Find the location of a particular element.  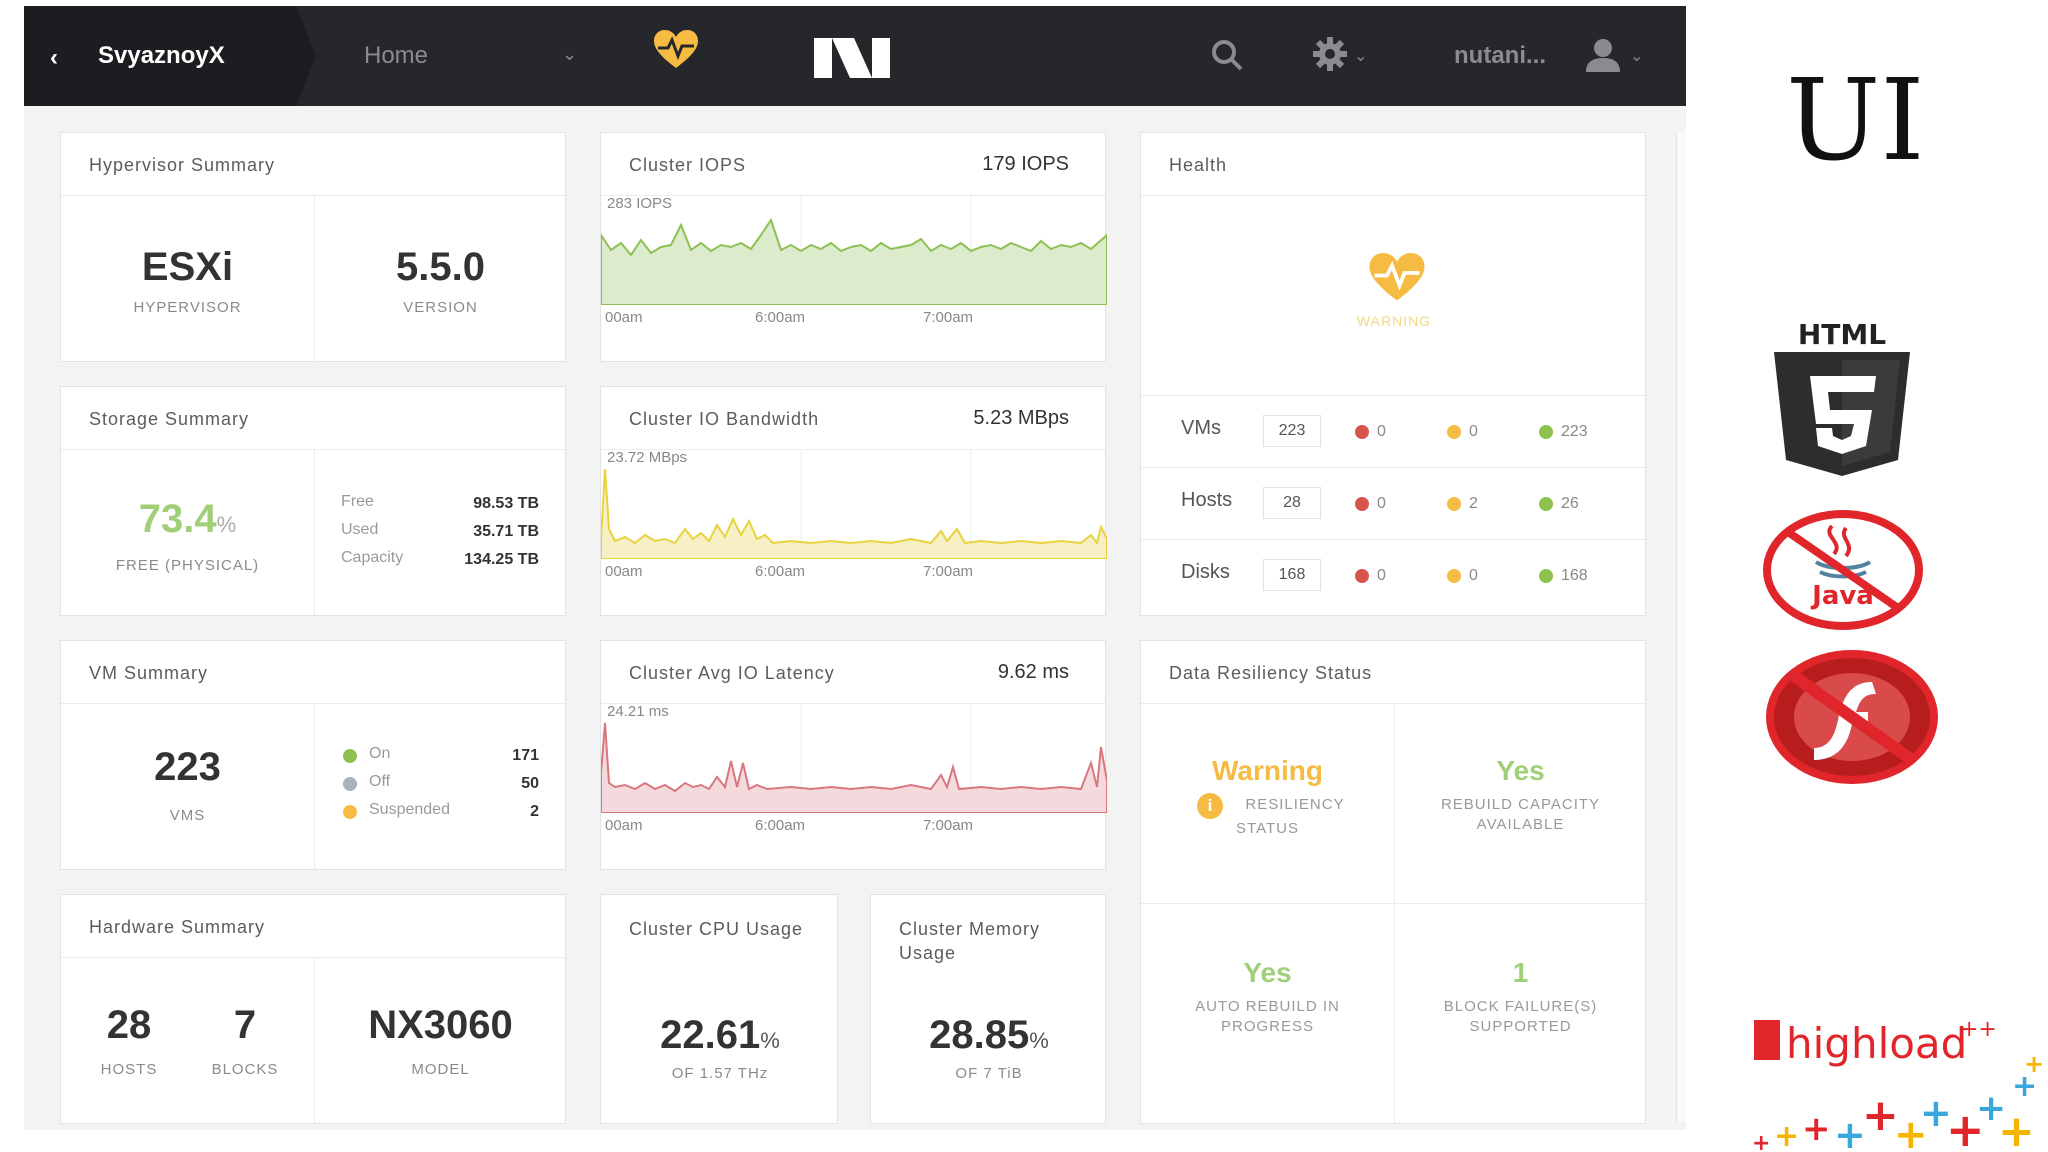

card-title: Hardware Summary is located at coordinates (177, 927).